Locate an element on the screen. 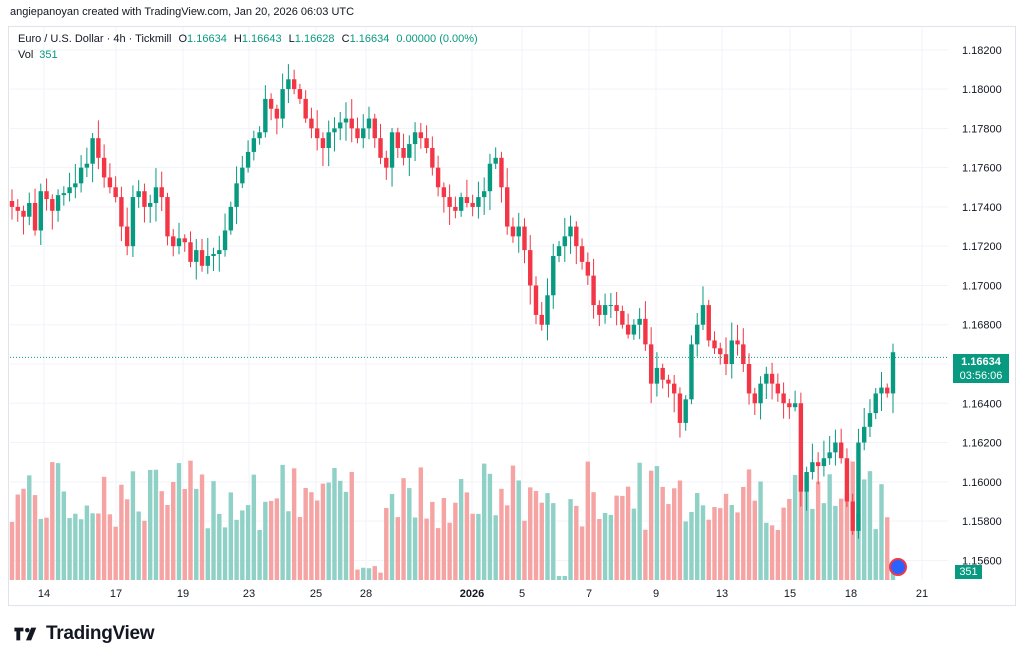 The height and width of the screenshot is (661, 1024). replay-icon is located at coordinates (898, 567).